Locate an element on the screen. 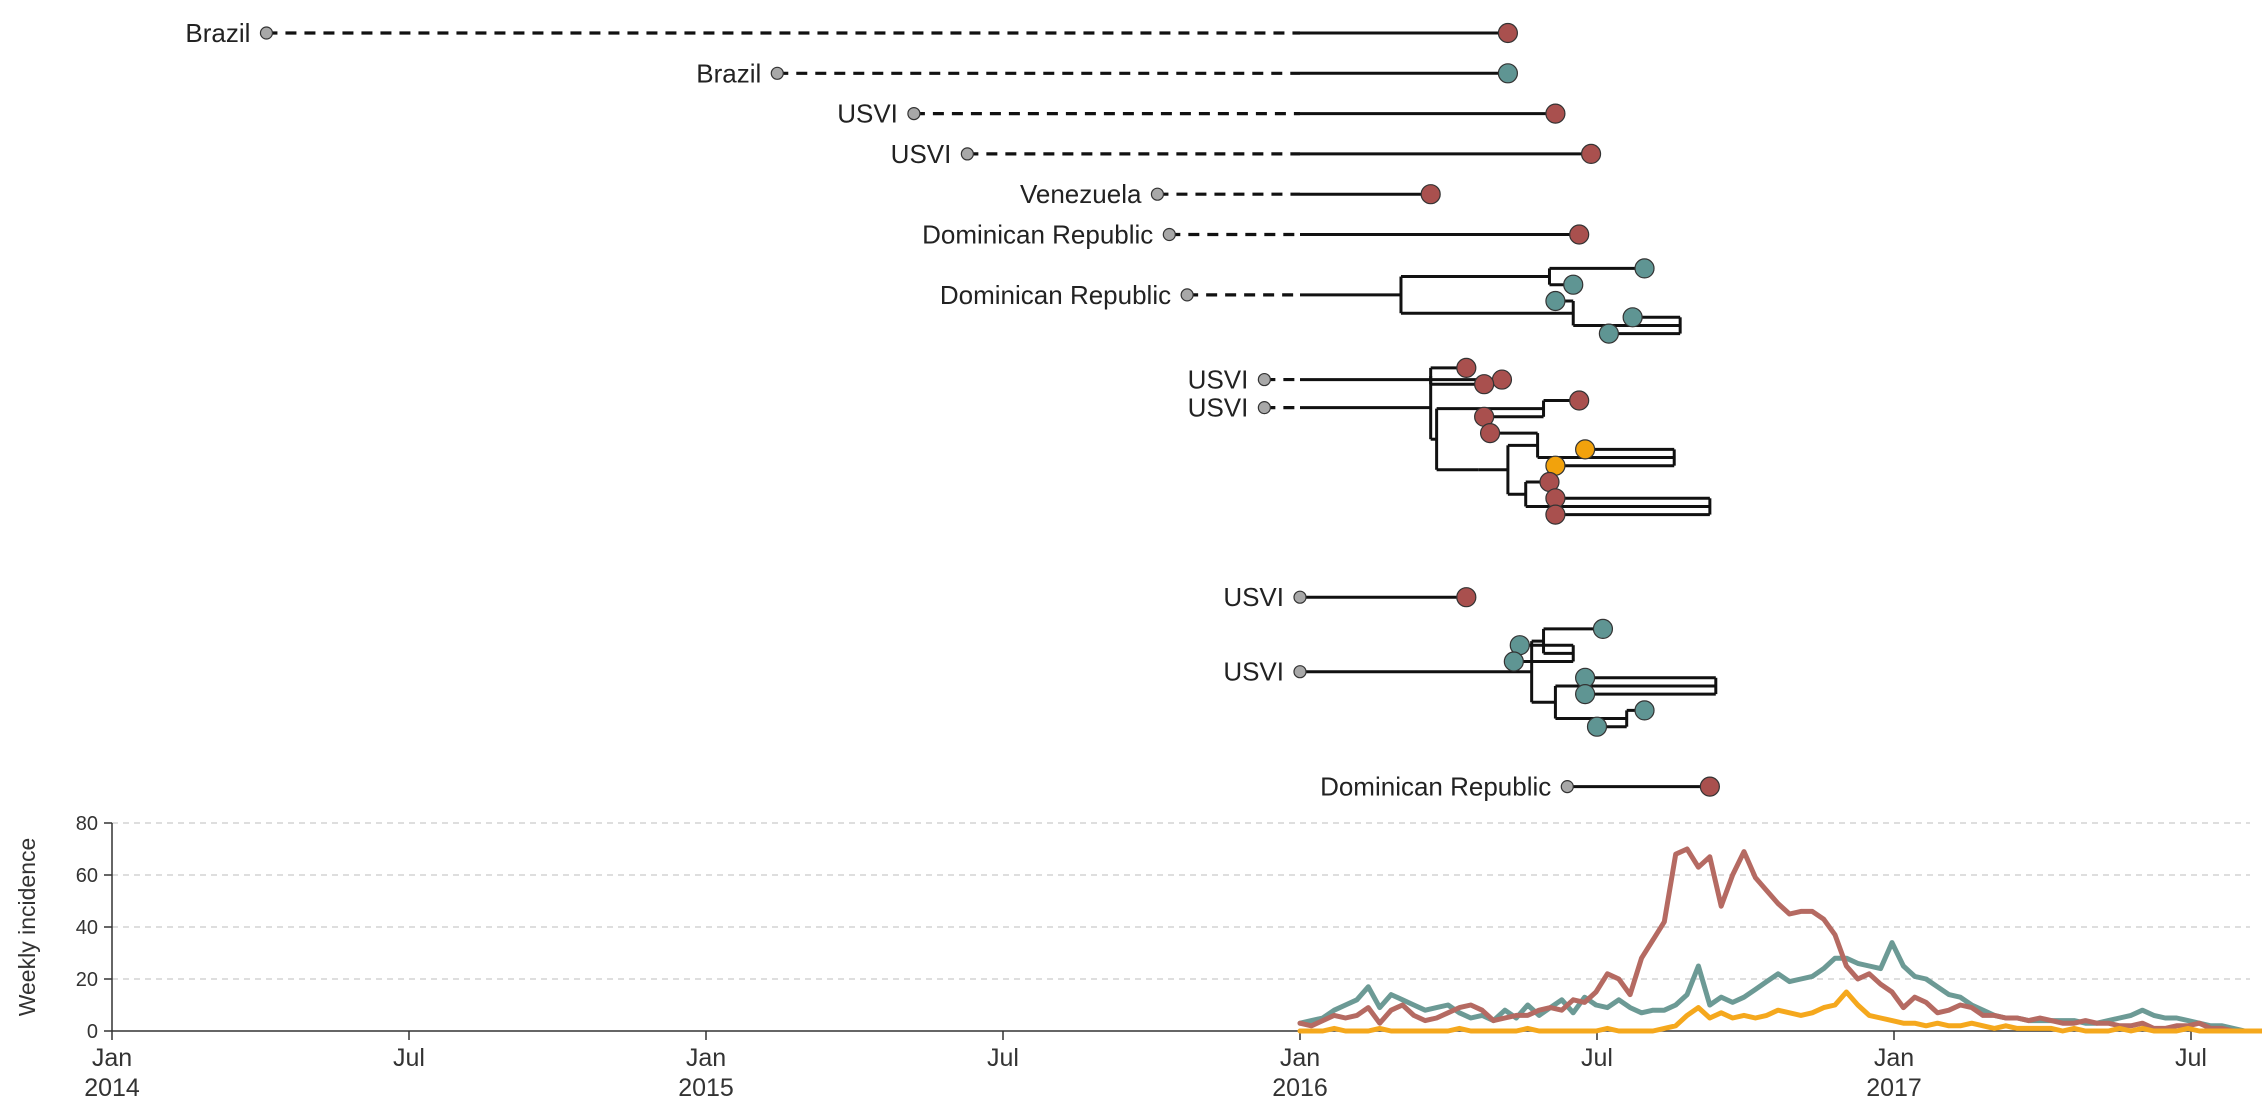  y-tick-label: 40 is located at coordinates (87, 928).